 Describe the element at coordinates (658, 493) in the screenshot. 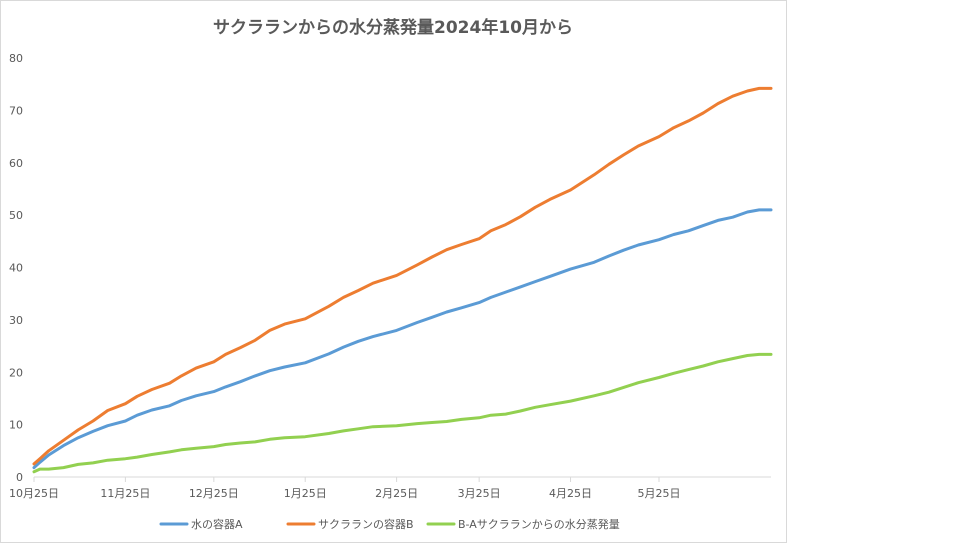

I see `x-tick-label: 5月25日` at that location.